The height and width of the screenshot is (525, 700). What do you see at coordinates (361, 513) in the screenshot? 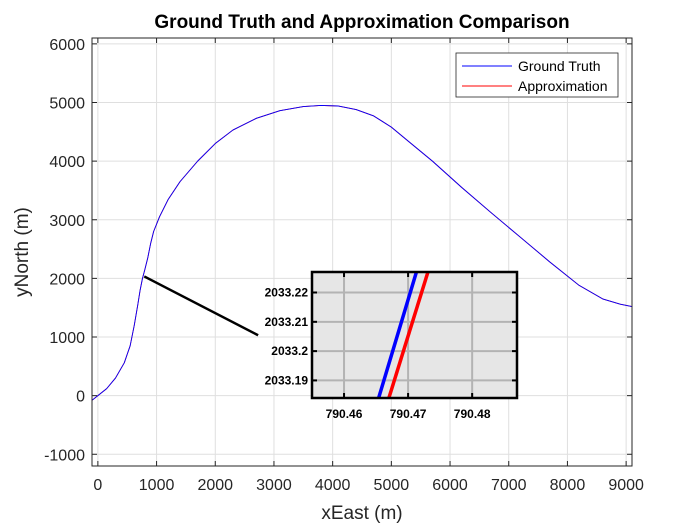
I see `x-axis-label: xEast (m)` at bounding box center [361, 513].